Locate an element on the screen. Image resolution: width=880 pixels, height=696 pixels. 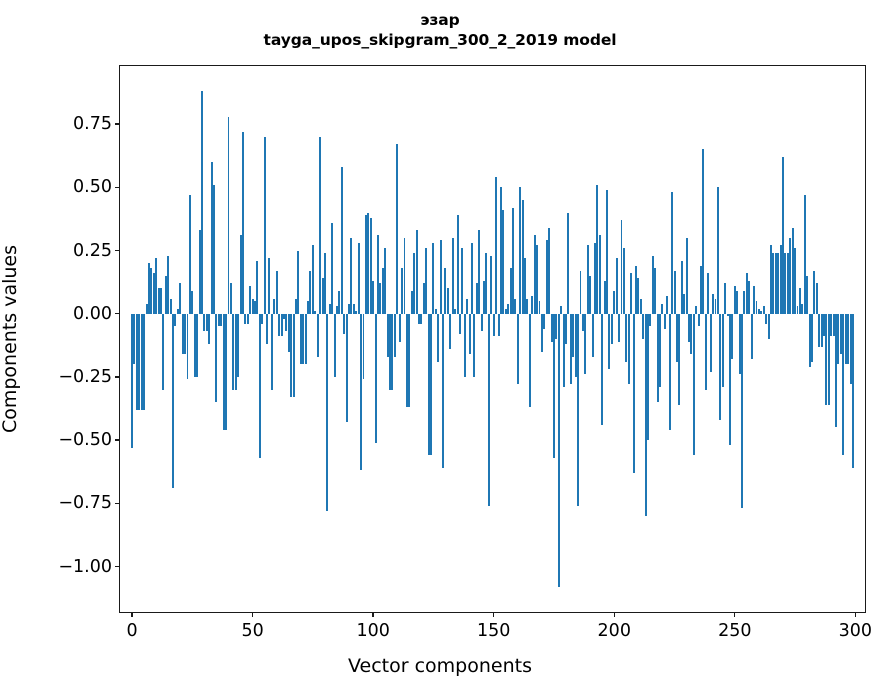
y-axis-label: Components values is located at coordinates (10, 339).